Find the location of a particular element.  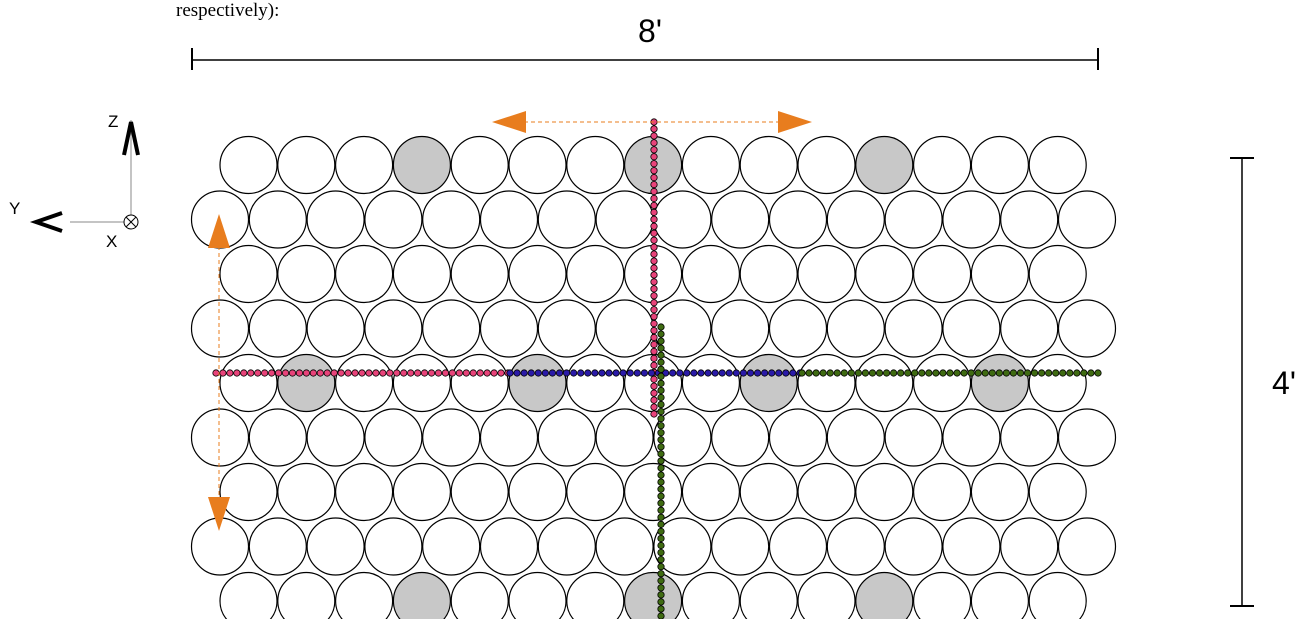

down-arrowhead-icon is located at coordinates (219, 514).